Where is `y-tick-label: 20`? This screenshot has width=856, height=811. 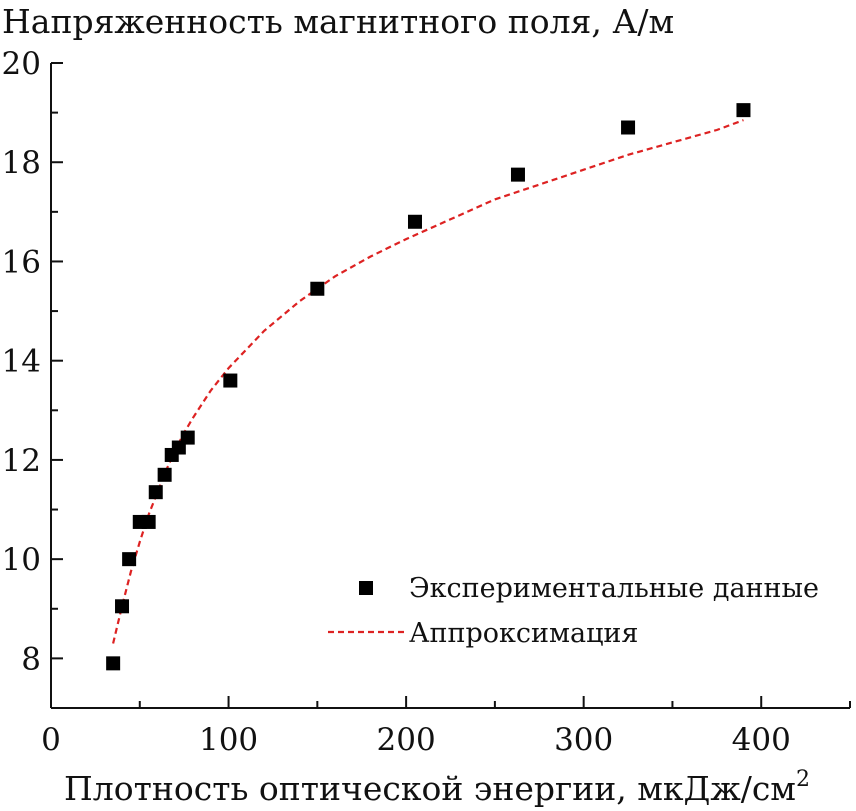 y-tick-label: 20 is located at coordinates (21, 64).